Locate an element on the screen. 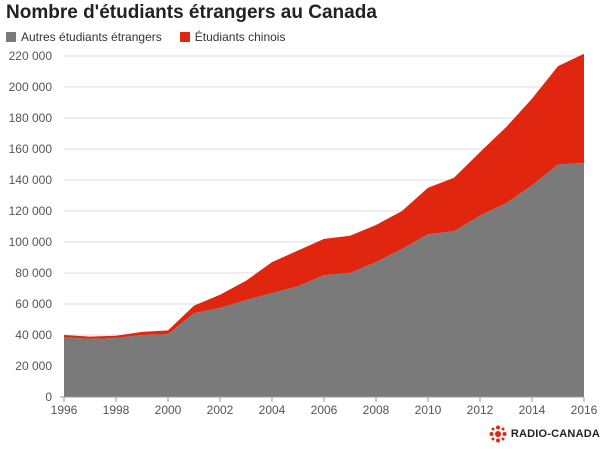 Image resolution: width=608 pixels, height=449 pixels. chart-title: Nombre d'étudiants étrangers au Canada is located at coordinates (191, 12).